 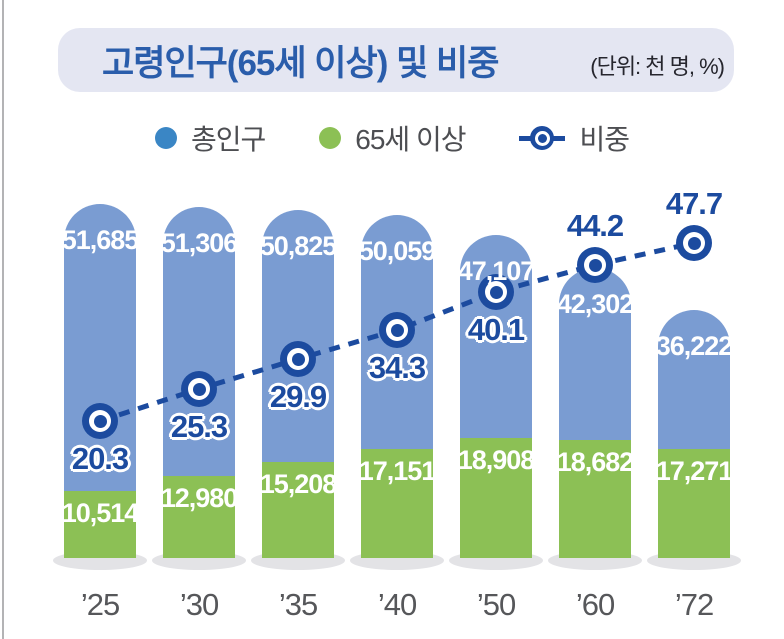 What do you see at coordinates (199, 498) in the screenshot?
I see `elderly-value-label: 12,980` at bounding box center [199, 498].